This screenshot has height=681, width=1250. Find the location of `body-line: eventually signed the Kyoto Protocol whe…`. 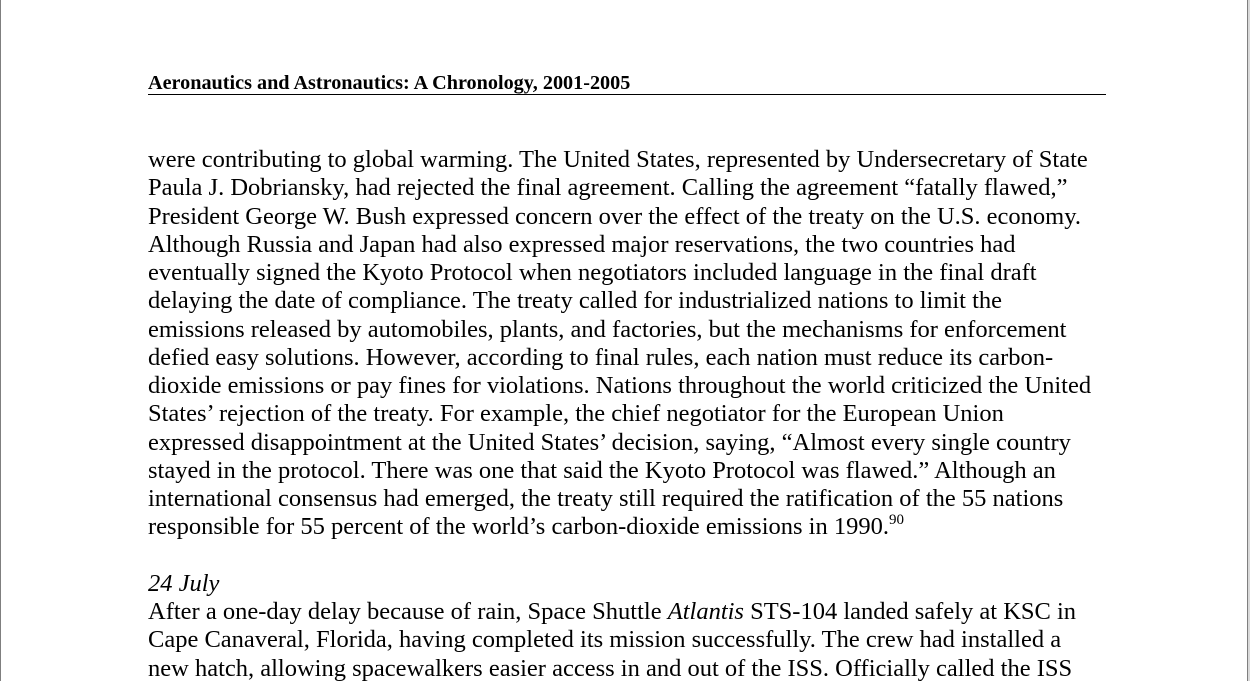

body-line: eventually signed the Kyoto Protocol whe… is located at coordinates (592, 272).